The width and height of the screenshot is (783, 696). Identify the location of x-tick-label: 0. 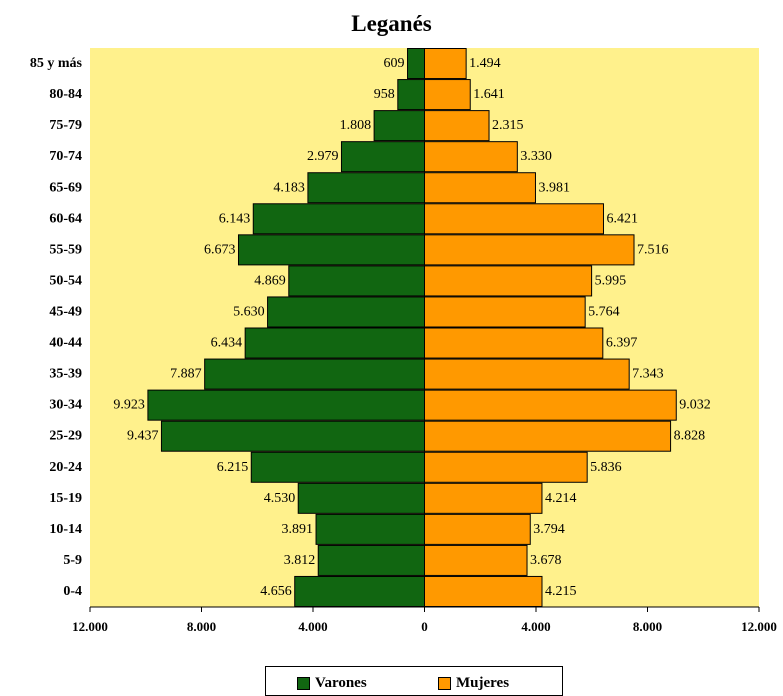
(424, 626).